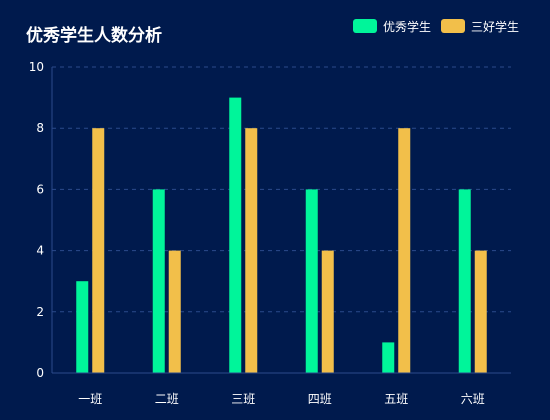  I want to click on x-tick-label: 二班, so click(167, 399).